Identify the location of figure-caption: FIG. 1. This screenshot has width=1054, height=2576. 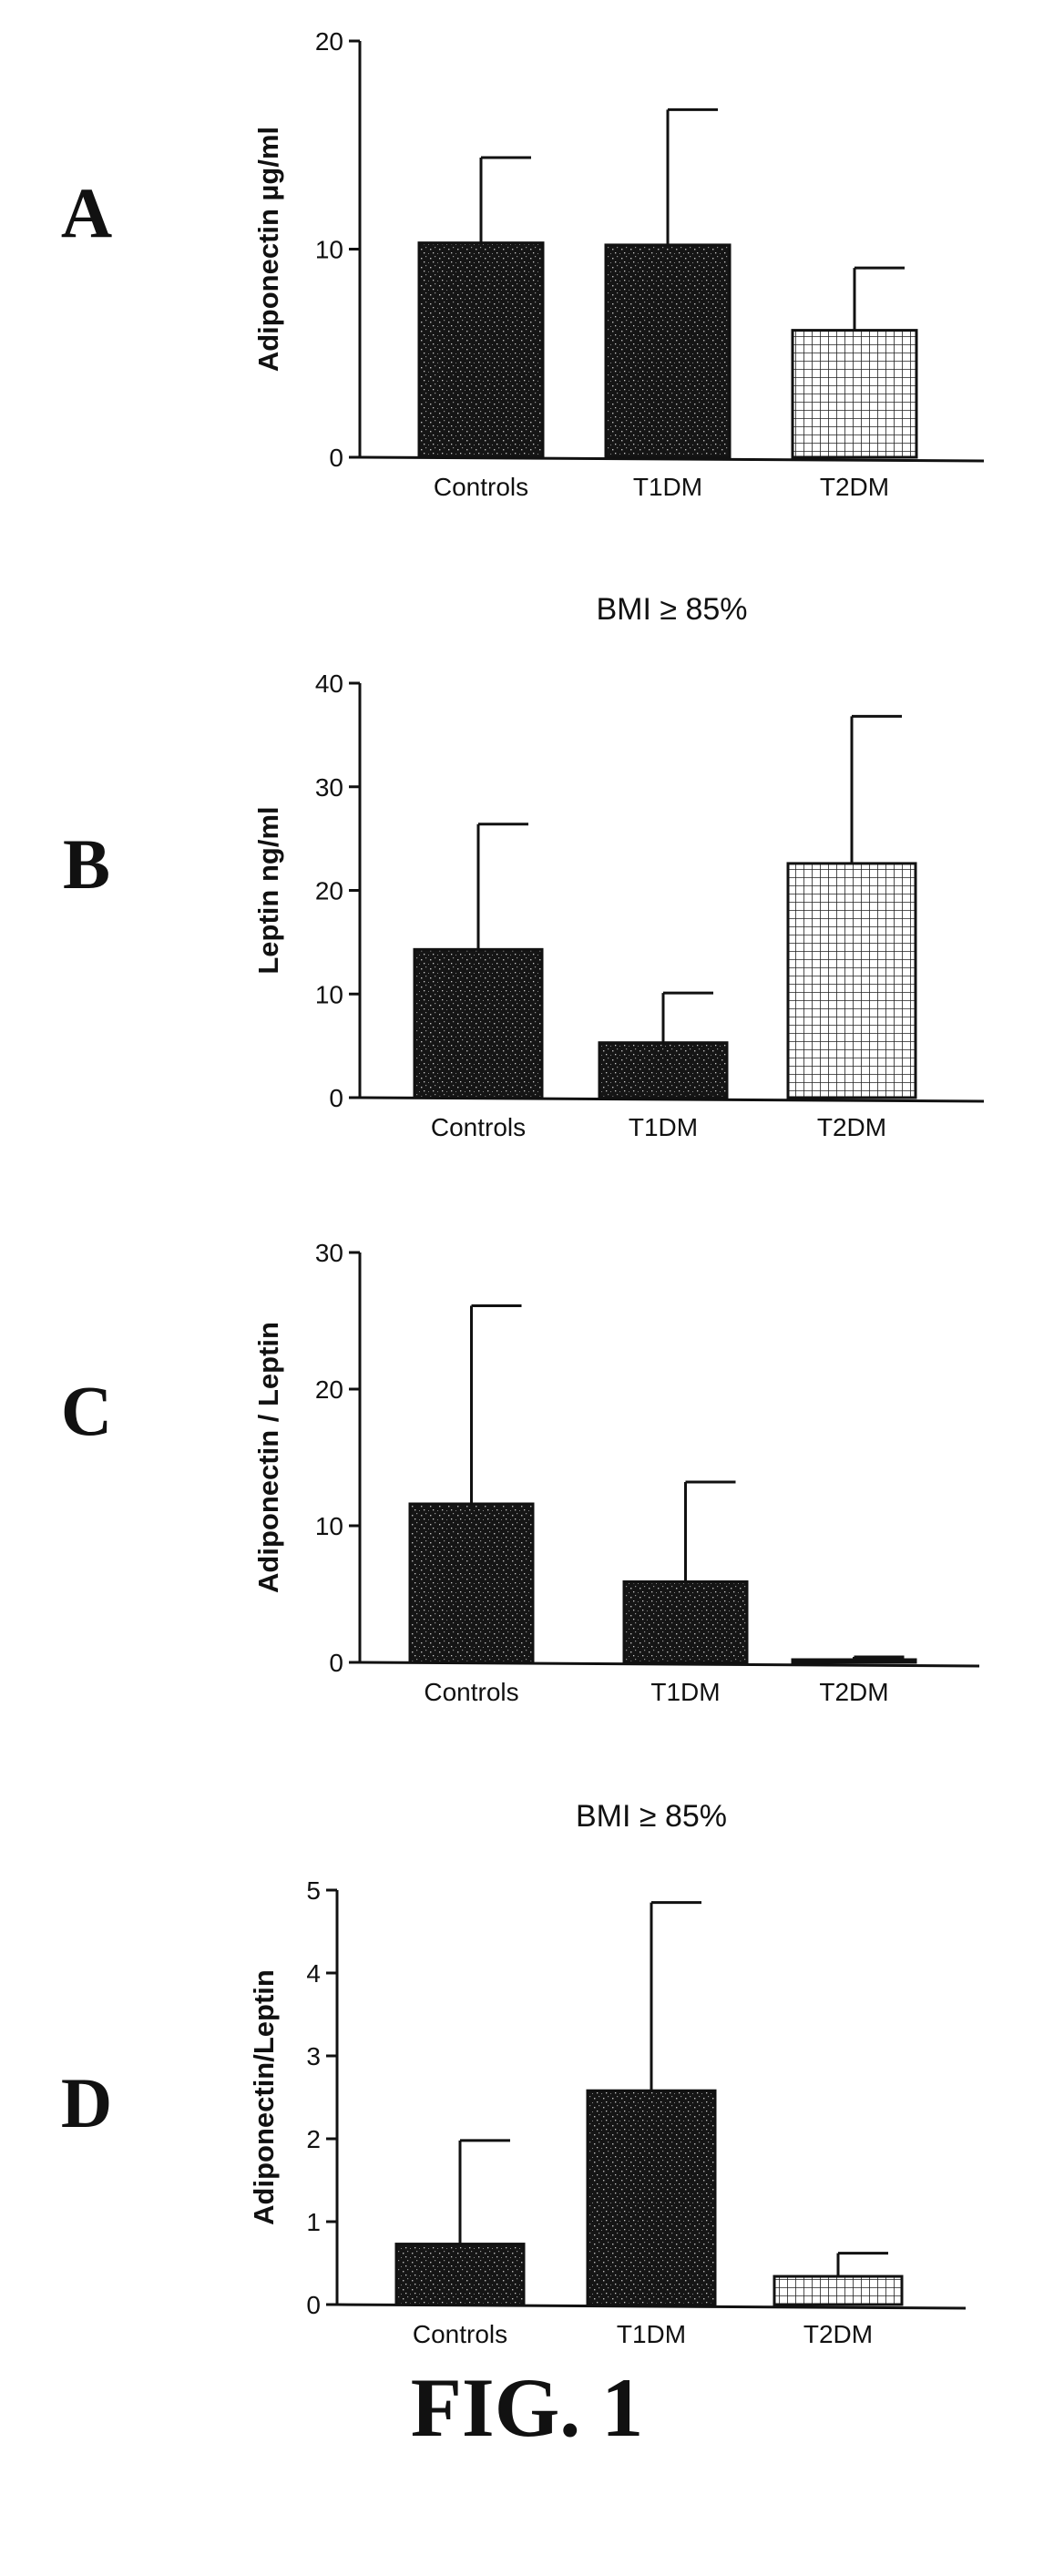
(527, 2407).